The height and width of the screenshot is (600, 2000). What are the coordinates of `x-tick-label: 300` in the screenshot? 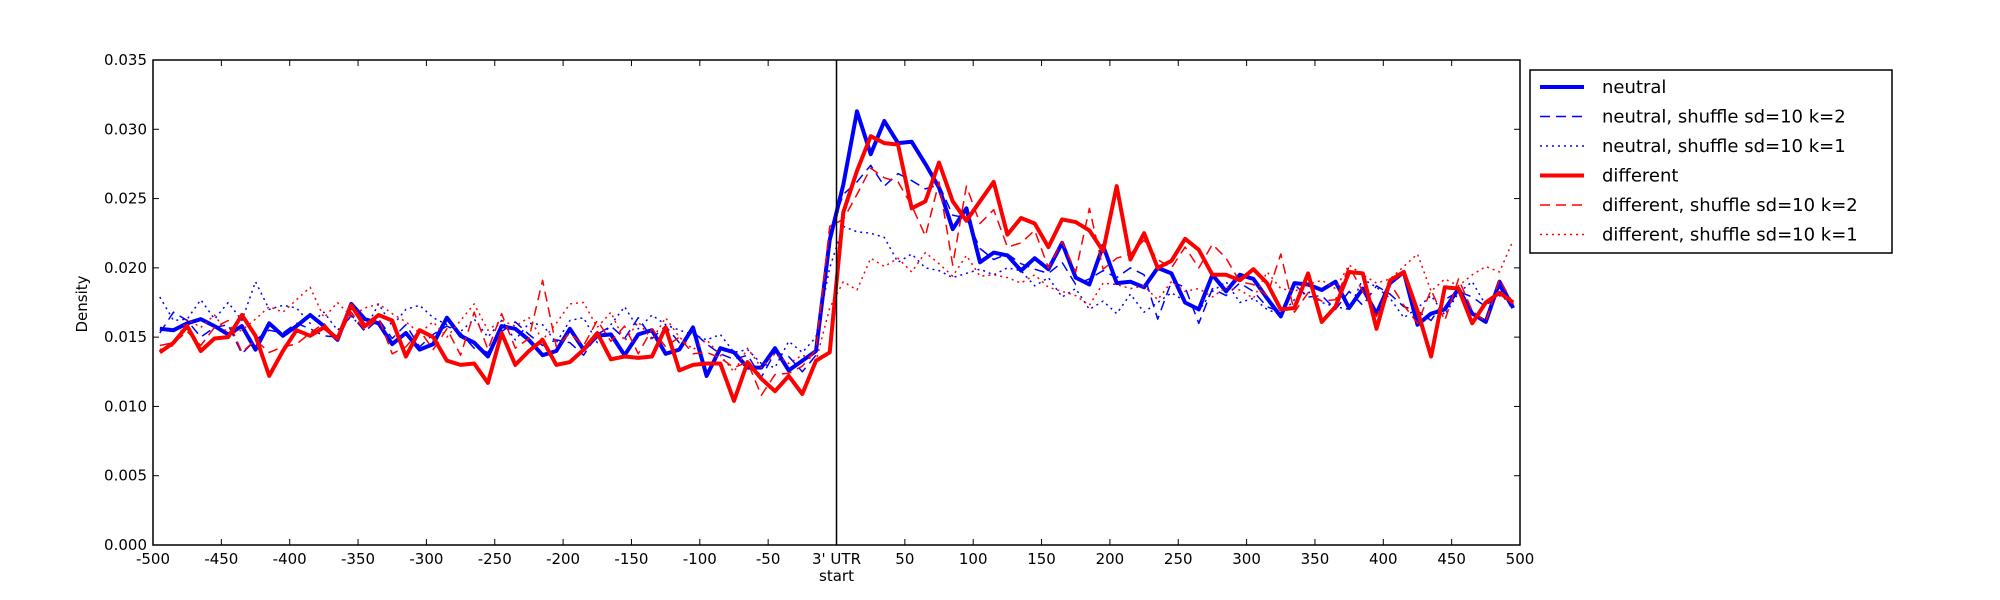 It's located at (1246, 559).